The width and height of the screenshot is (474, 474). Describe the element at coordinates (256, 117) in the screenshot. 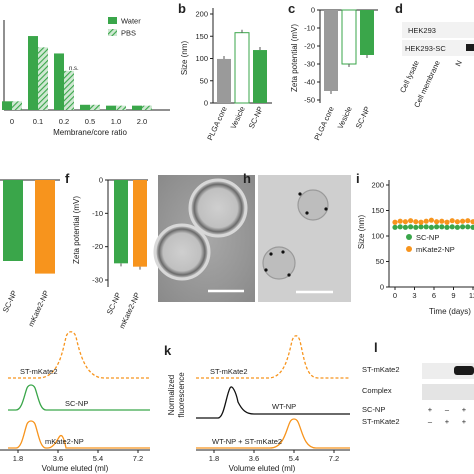

I see `panel-b-xtick: SC-NP` at that location.